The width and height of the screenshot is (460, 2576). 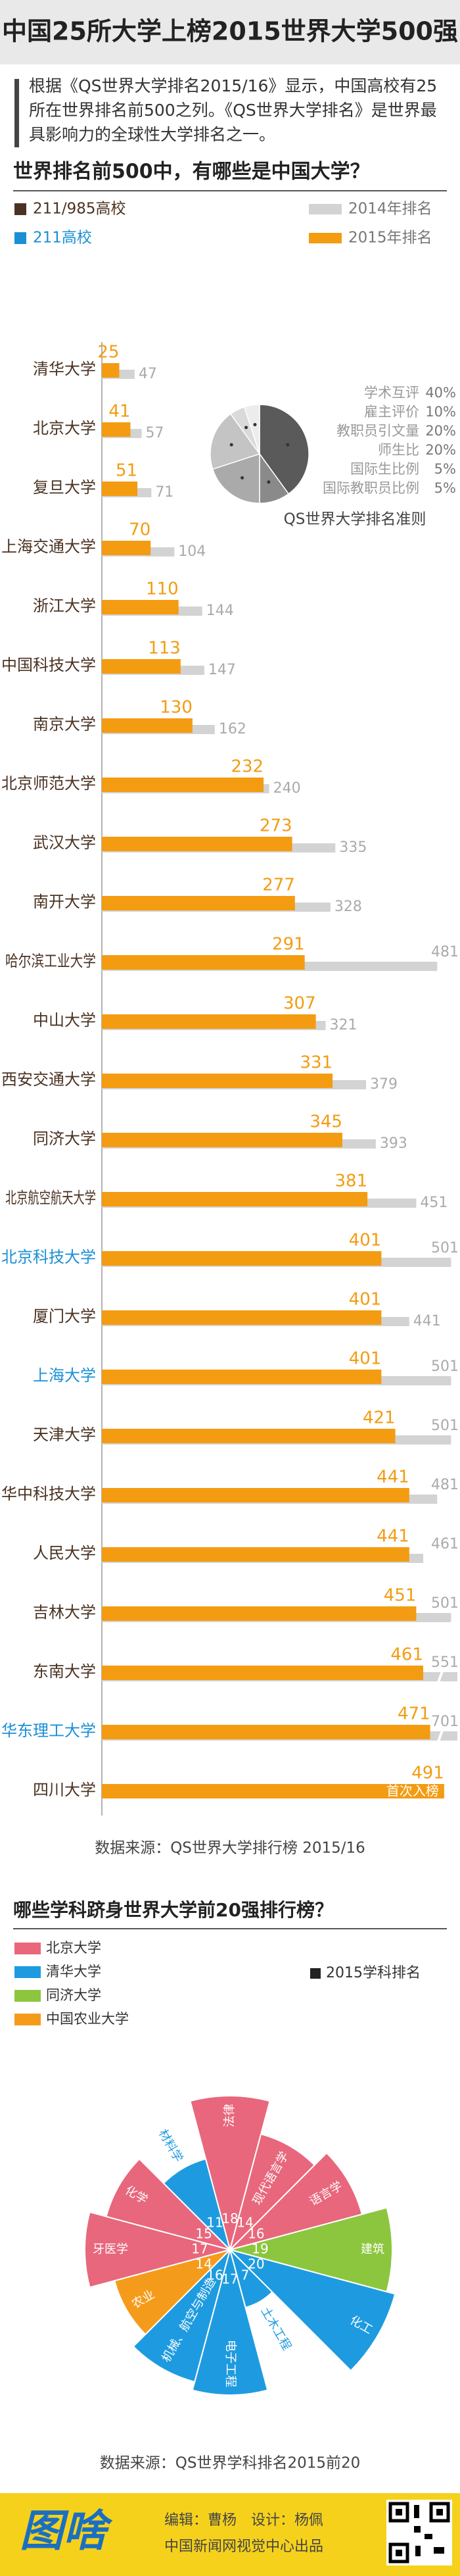 I want to click on category-label: 华中科技大学, so click(x=49, y=1494).